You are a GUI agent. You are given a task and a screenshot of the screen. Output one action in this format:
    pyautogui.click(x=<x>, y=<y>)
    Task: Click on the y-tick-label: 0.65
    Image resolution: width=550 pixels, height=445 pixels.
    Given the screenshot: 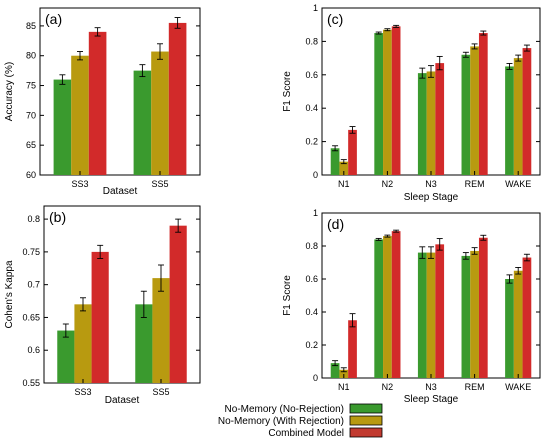 What is the action you would take?
    pyautogui.click(x=31, y=317)
    